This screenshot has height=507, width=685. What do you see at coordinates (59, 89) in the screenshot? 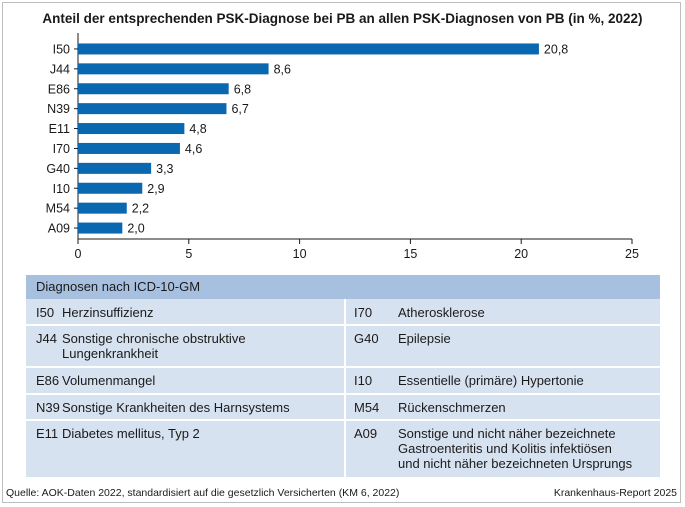
I see `category-label: E86` at bounding box center [59, 89].